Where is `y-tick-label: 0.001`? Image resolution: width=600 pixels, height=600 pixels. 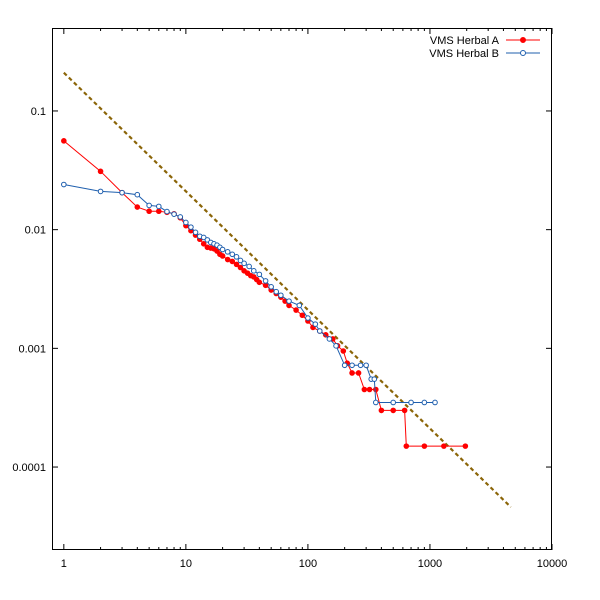
y-tick-label: 0.001 is located at coordinates (32, 349).